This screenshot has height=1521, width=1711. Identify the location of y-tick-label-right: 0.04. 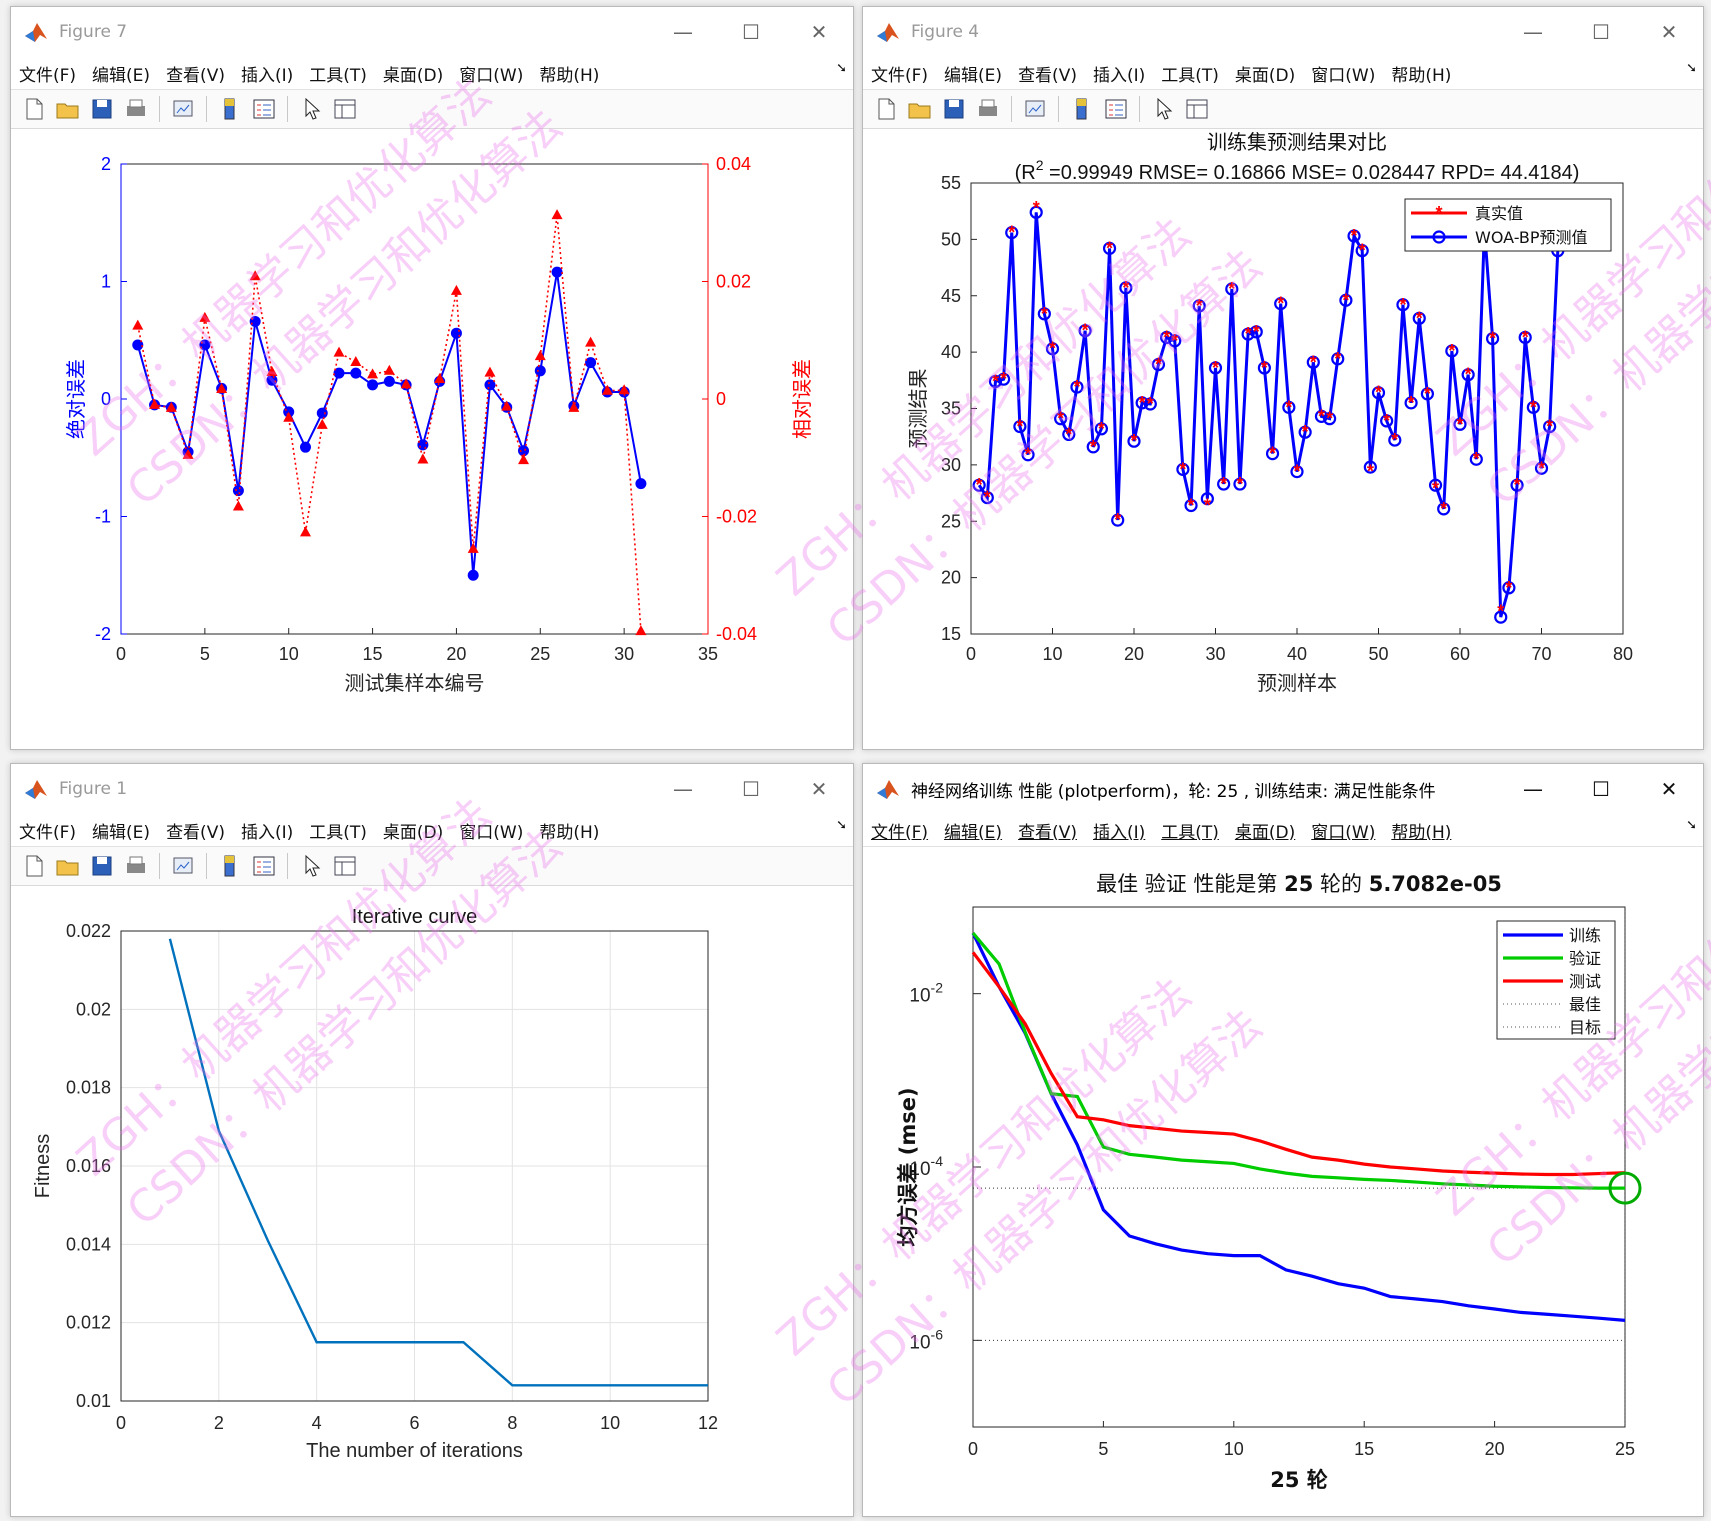
(733, 164).